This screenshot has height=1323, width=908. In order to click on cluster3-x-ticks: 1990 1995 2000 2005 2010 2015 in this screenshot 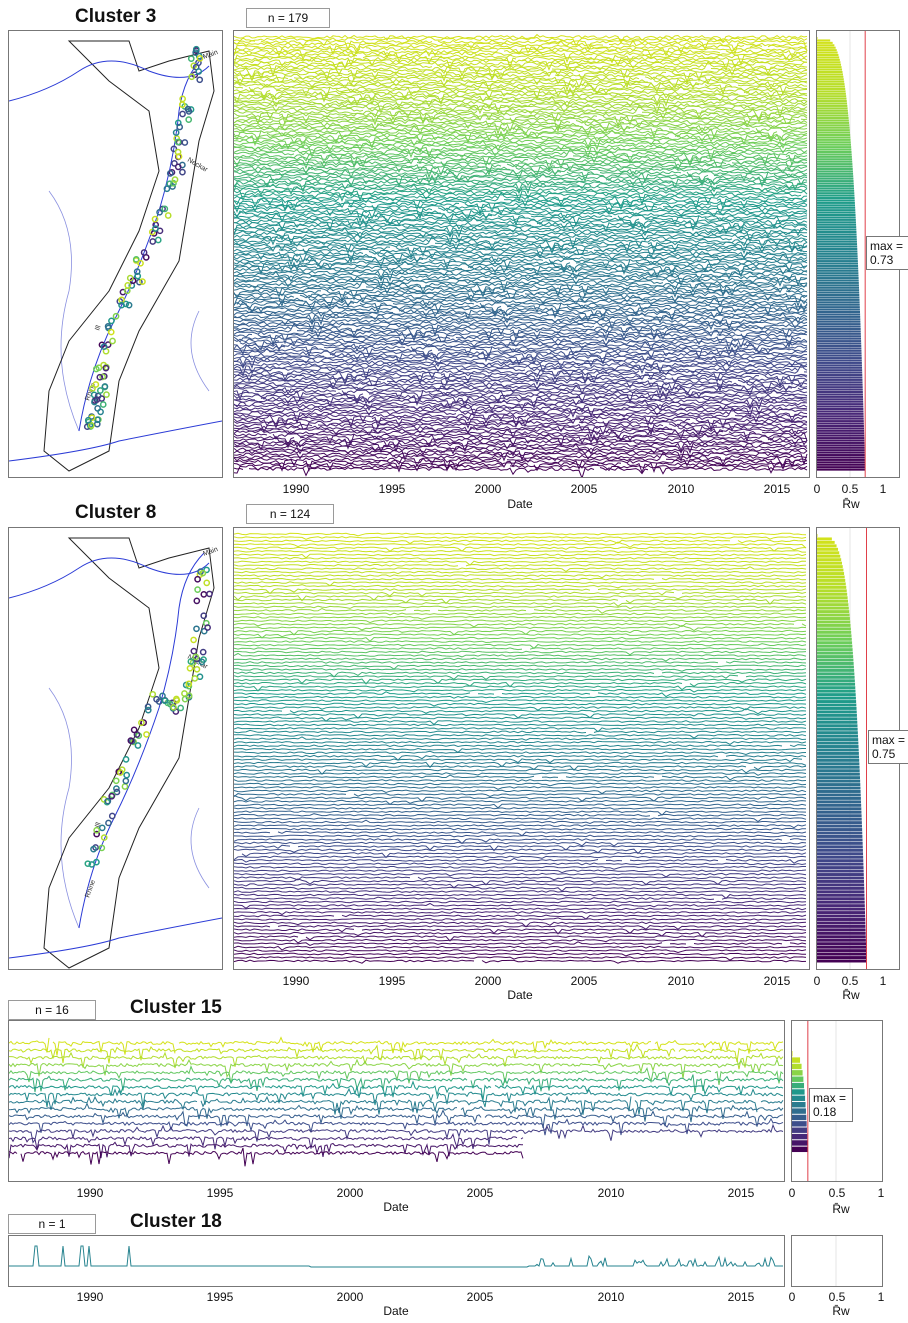, I will do `click(521, 490)`.